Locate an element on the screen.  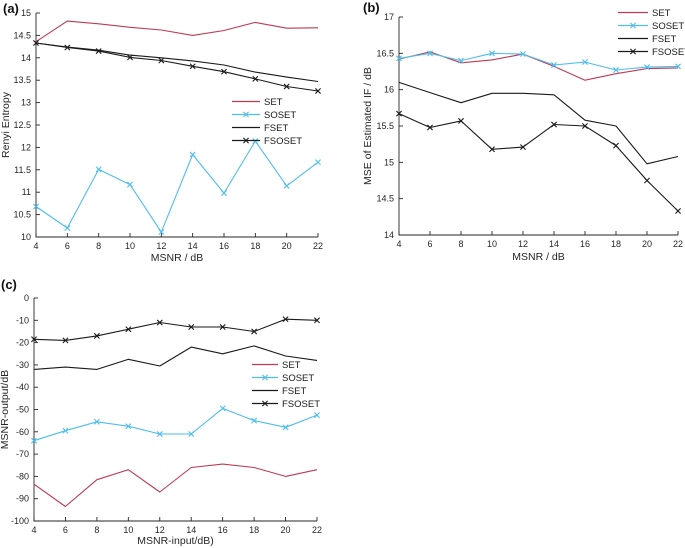
x-tick-label: 14 is located at coordinates (554, 244).